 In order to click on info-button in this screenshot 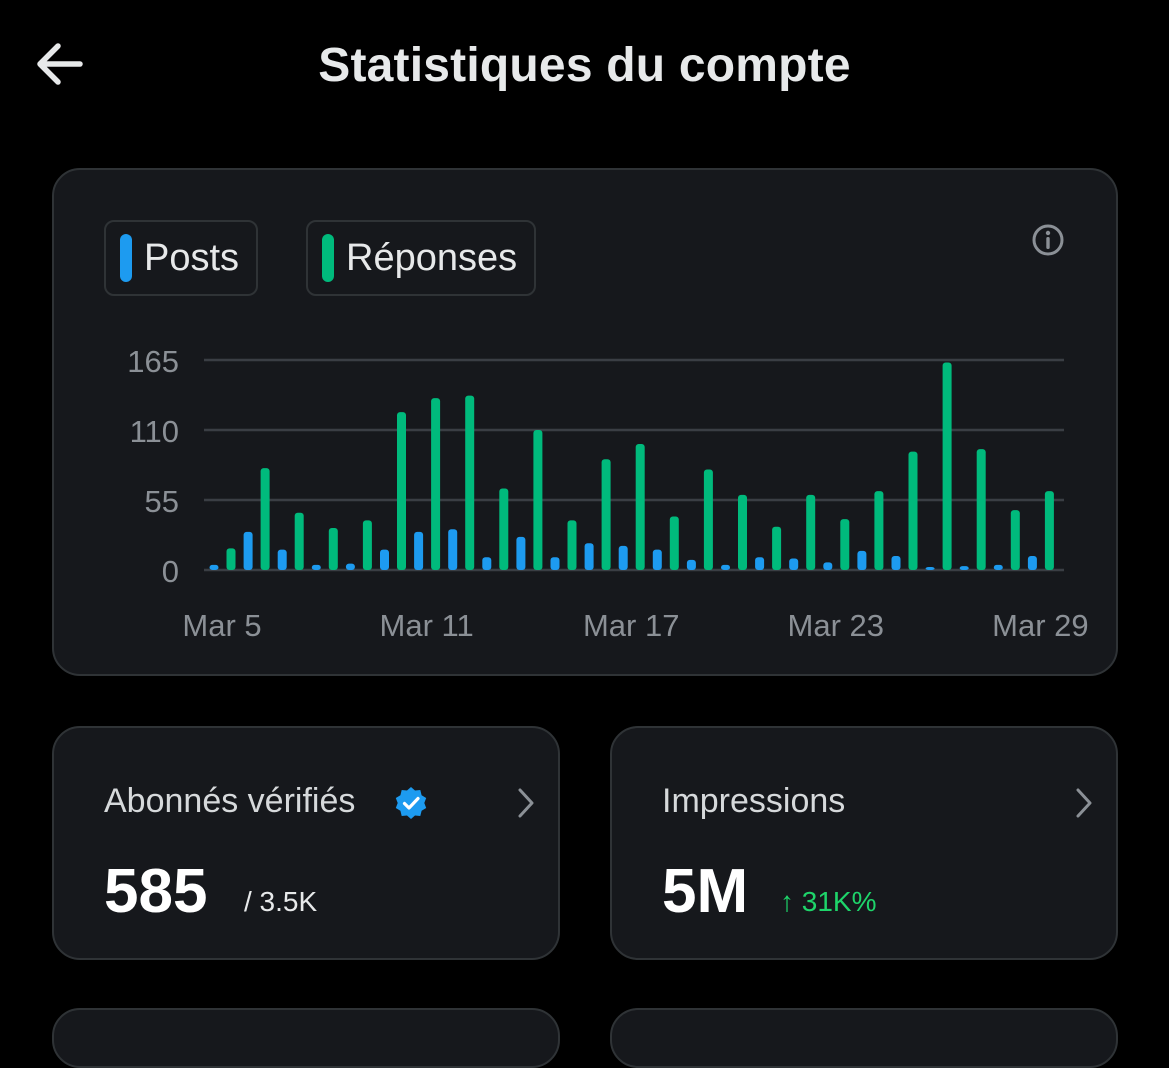, I will do `click(1048, 240)`.